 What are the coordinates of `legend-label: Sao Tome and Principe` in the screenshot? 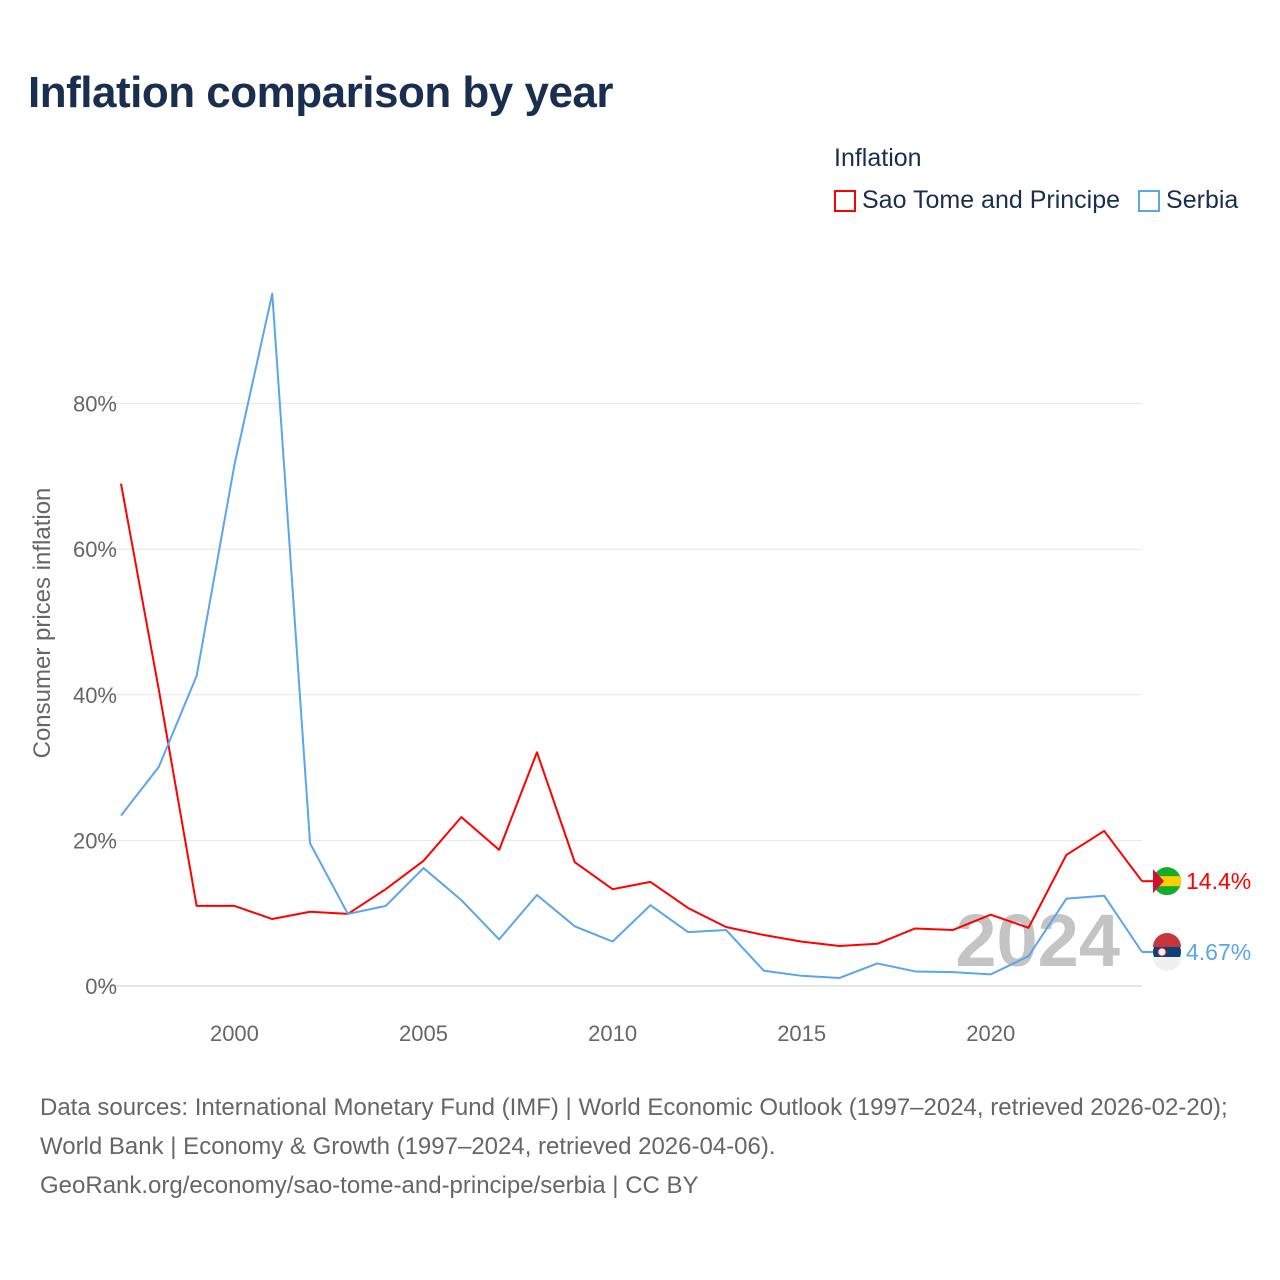 It's located at (991, 200).